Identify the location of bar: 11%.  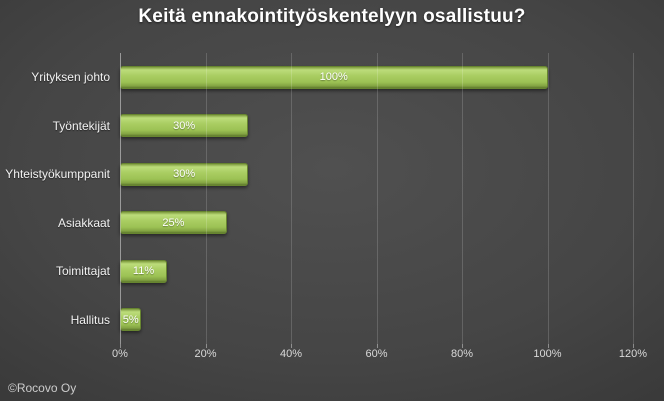
(144, 271).